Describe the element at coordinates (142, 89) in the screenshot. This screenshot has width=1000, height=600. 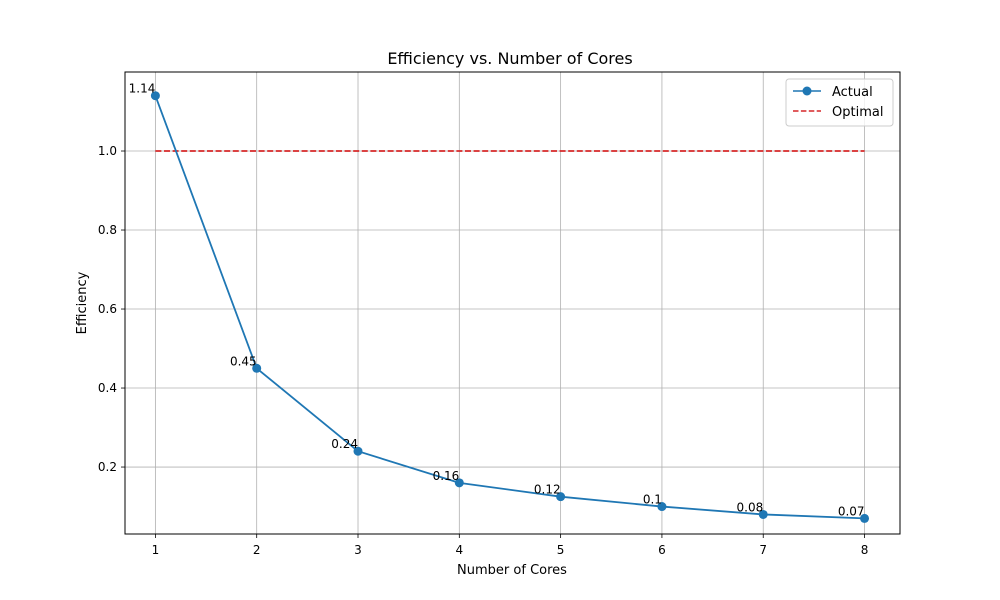
I see `data-label: 1.14` at that location.